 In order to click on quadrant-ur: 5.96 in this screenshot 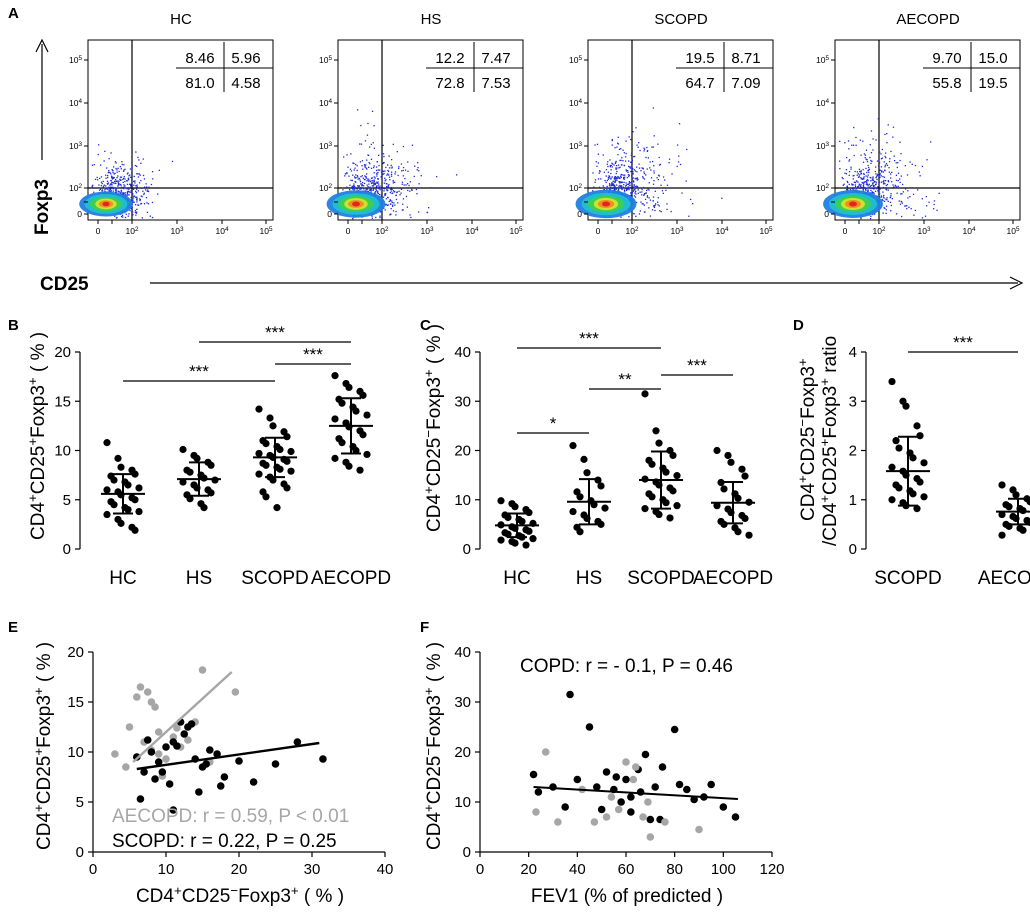, I will do `click(245, 58)`.